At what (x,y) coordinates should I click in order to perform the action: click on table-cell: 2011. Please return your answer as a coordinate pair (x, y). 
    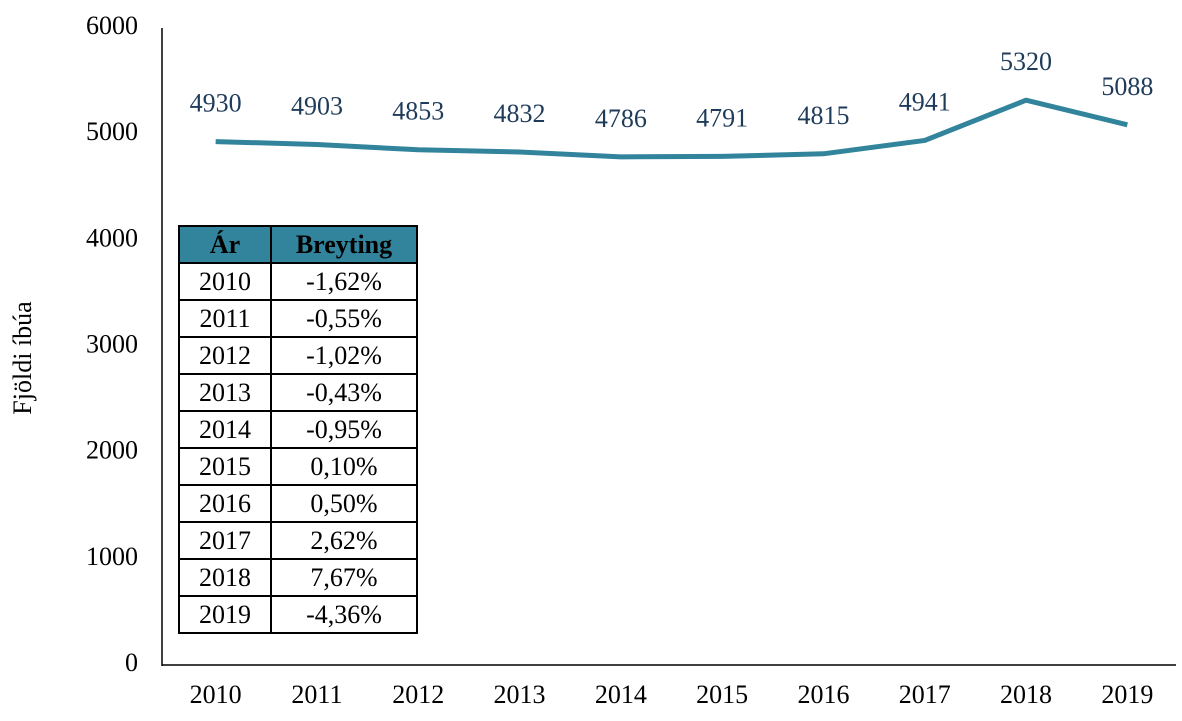
    Looking at the image, I should click on (225, 318).